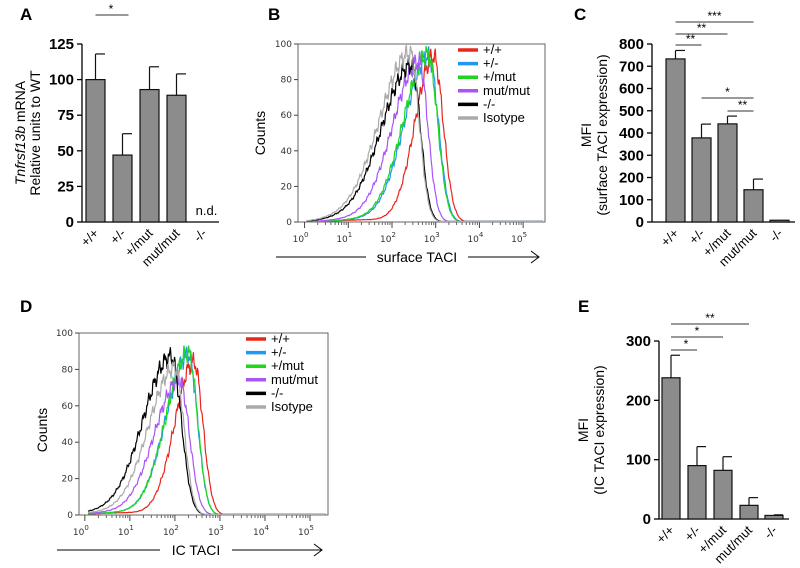 The image size is (800, 568). Describe the element at coordinates (294, 379) in the screenshot. I see `legend-label: mut/mut` at that location.